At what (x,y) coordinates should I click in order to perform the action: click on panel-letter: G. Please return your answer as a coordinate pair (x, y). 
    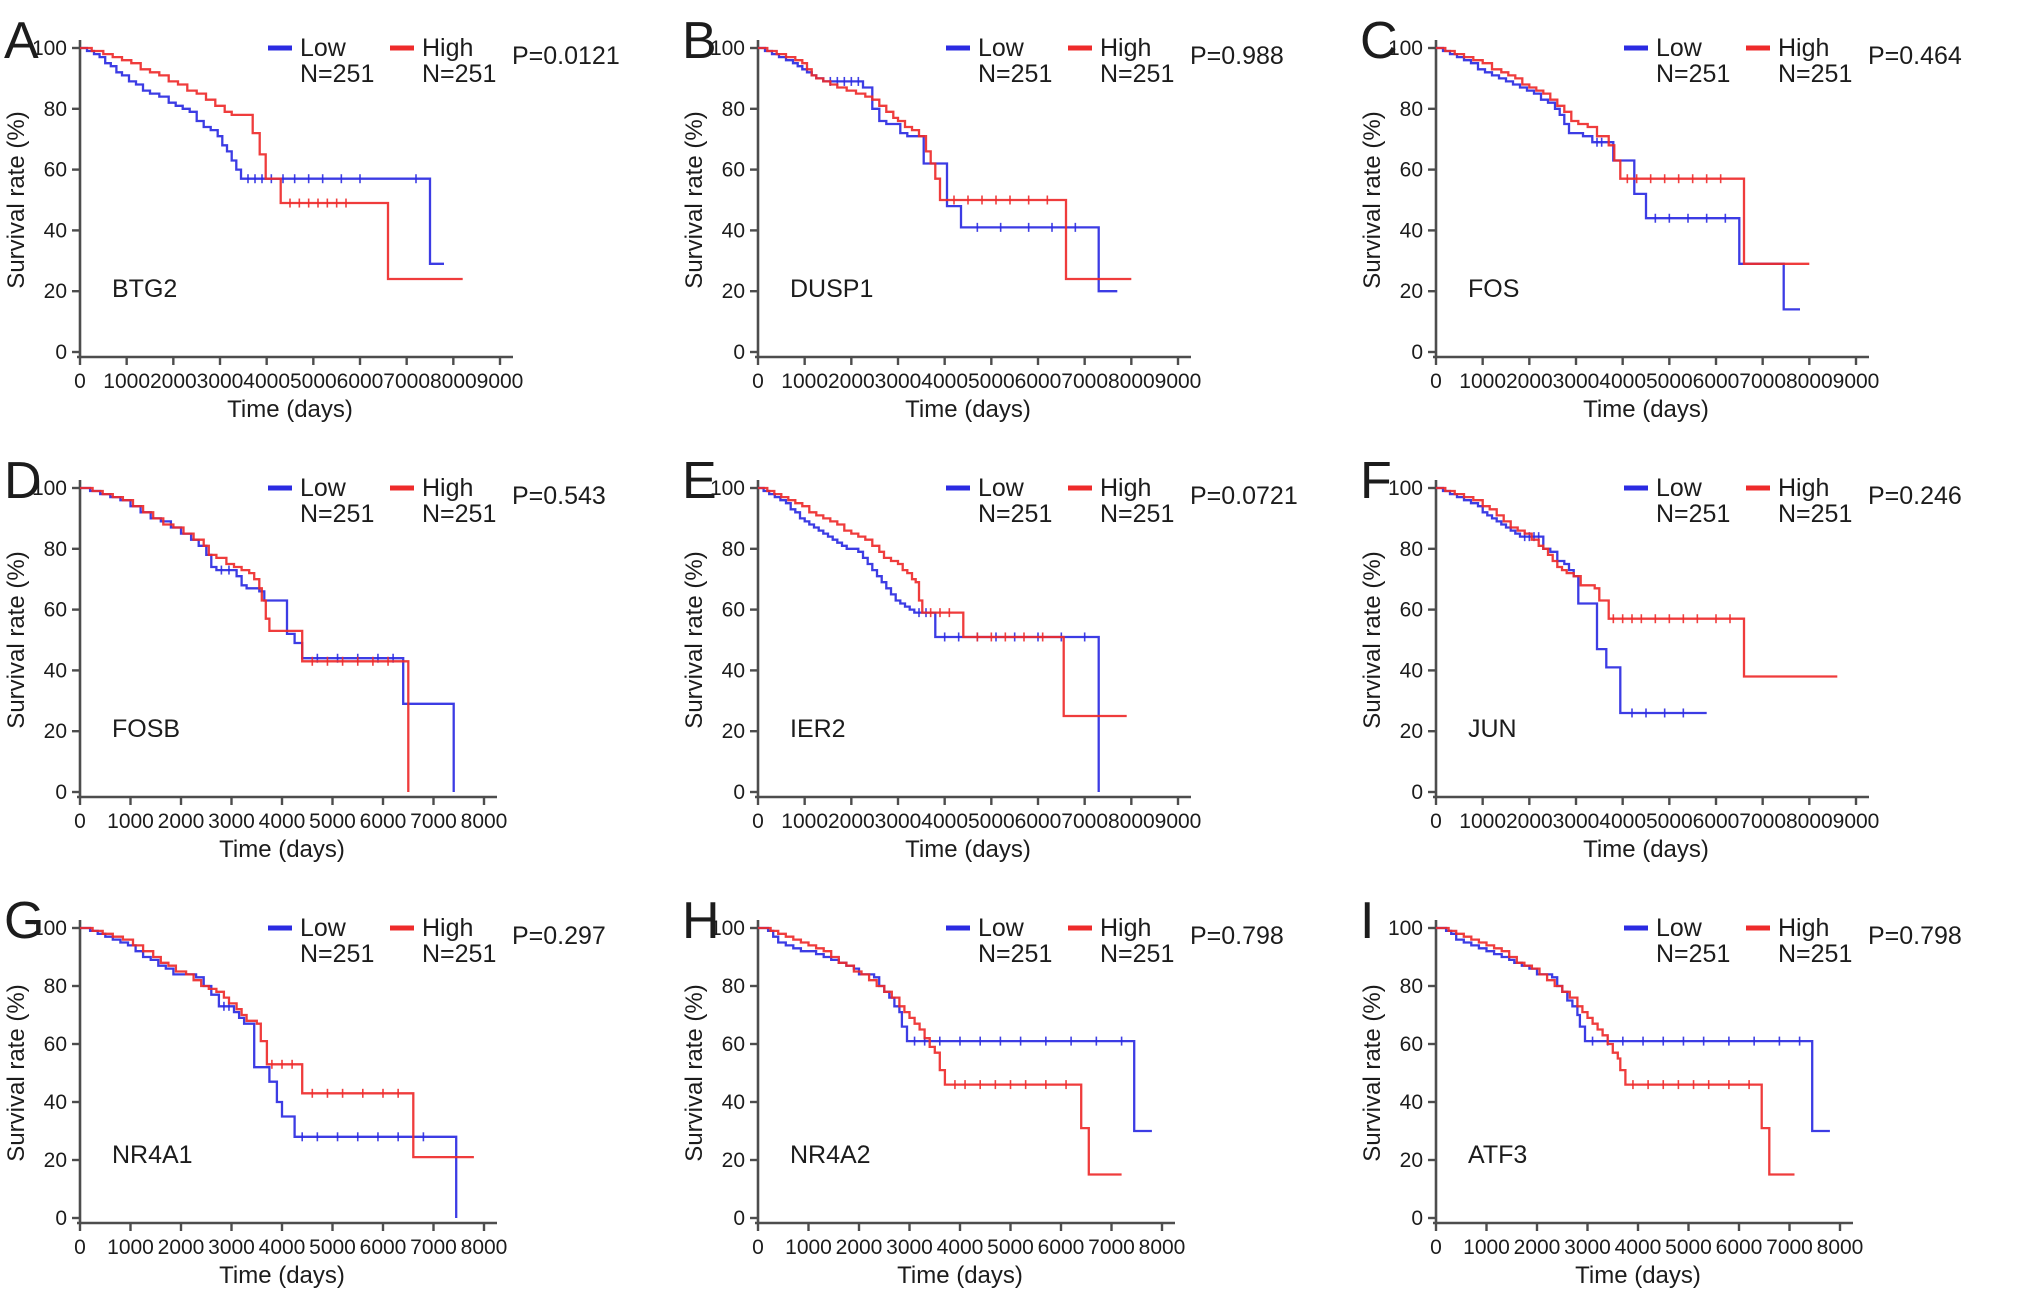
    Looking at the image, I should click on (24, 921).